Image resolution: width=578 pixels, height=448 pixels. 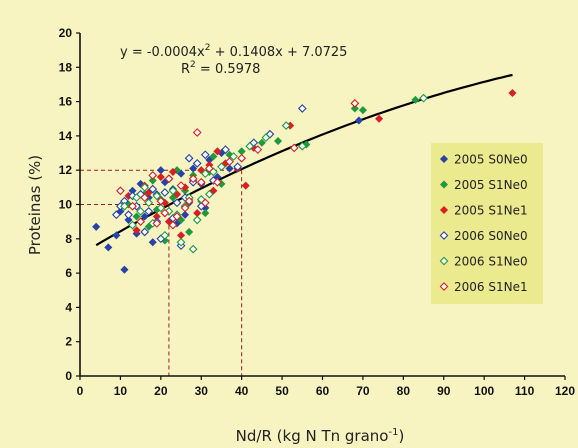 What do you see at coordinates (404, 391) in the screenshot?
I see `x-tick-label: 80` at bounding box center [404, 391].